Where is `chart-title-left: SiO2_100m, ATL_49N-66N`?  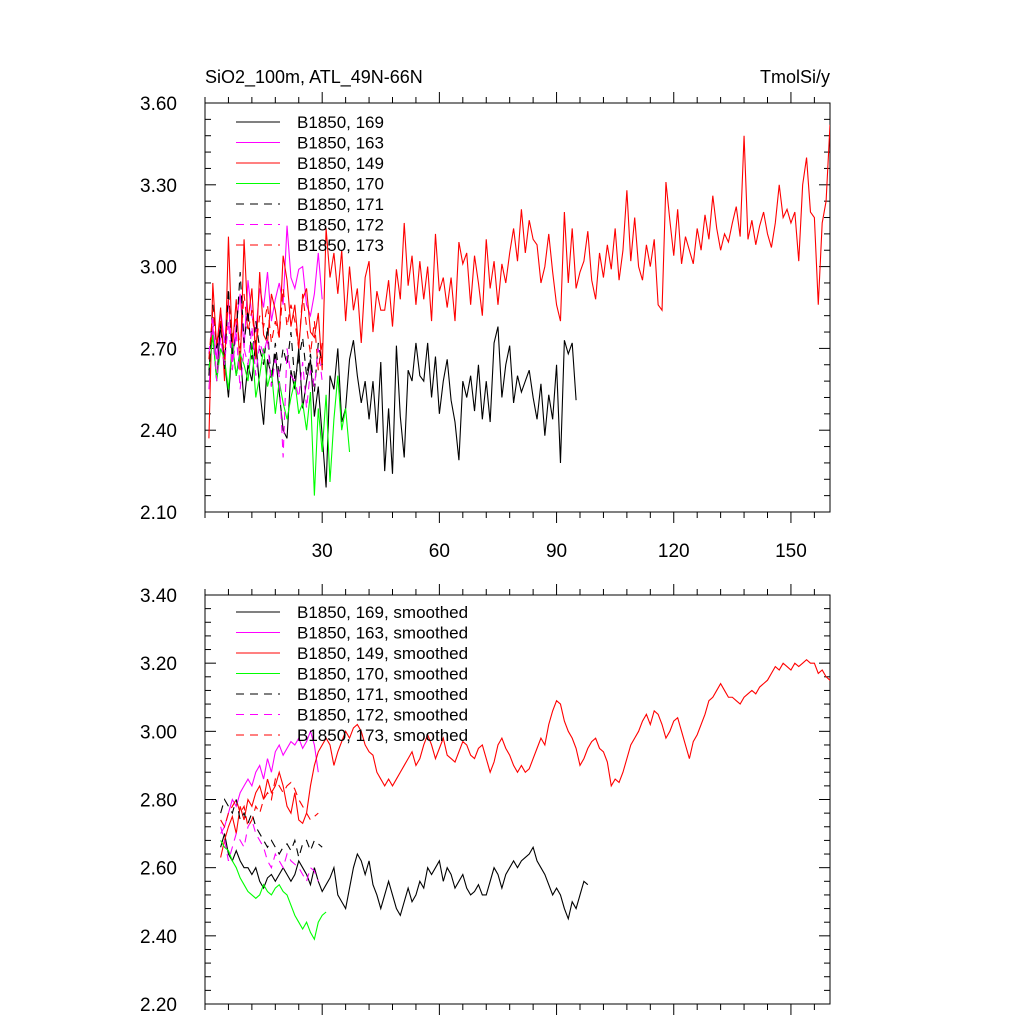 chart-title-left: SiO2_100m, ATL_49N-66N is located at coordinates (314, 77).